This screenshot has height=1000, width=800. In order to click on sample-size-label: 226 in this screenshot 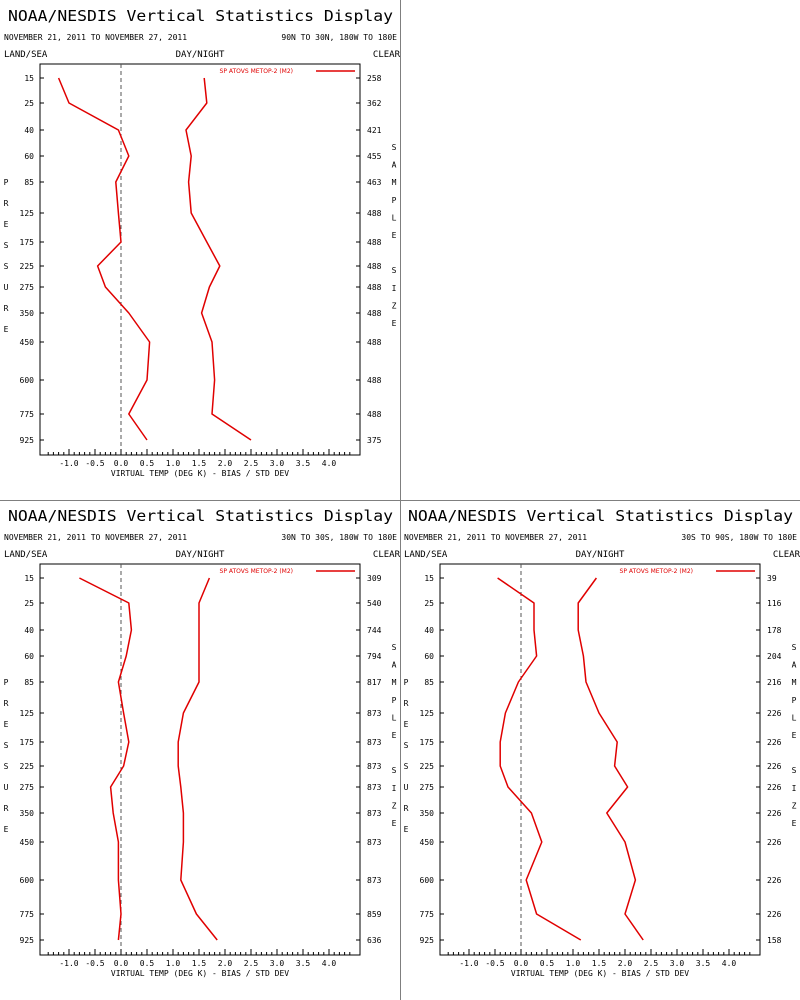, I will do `click(774, 766)`.